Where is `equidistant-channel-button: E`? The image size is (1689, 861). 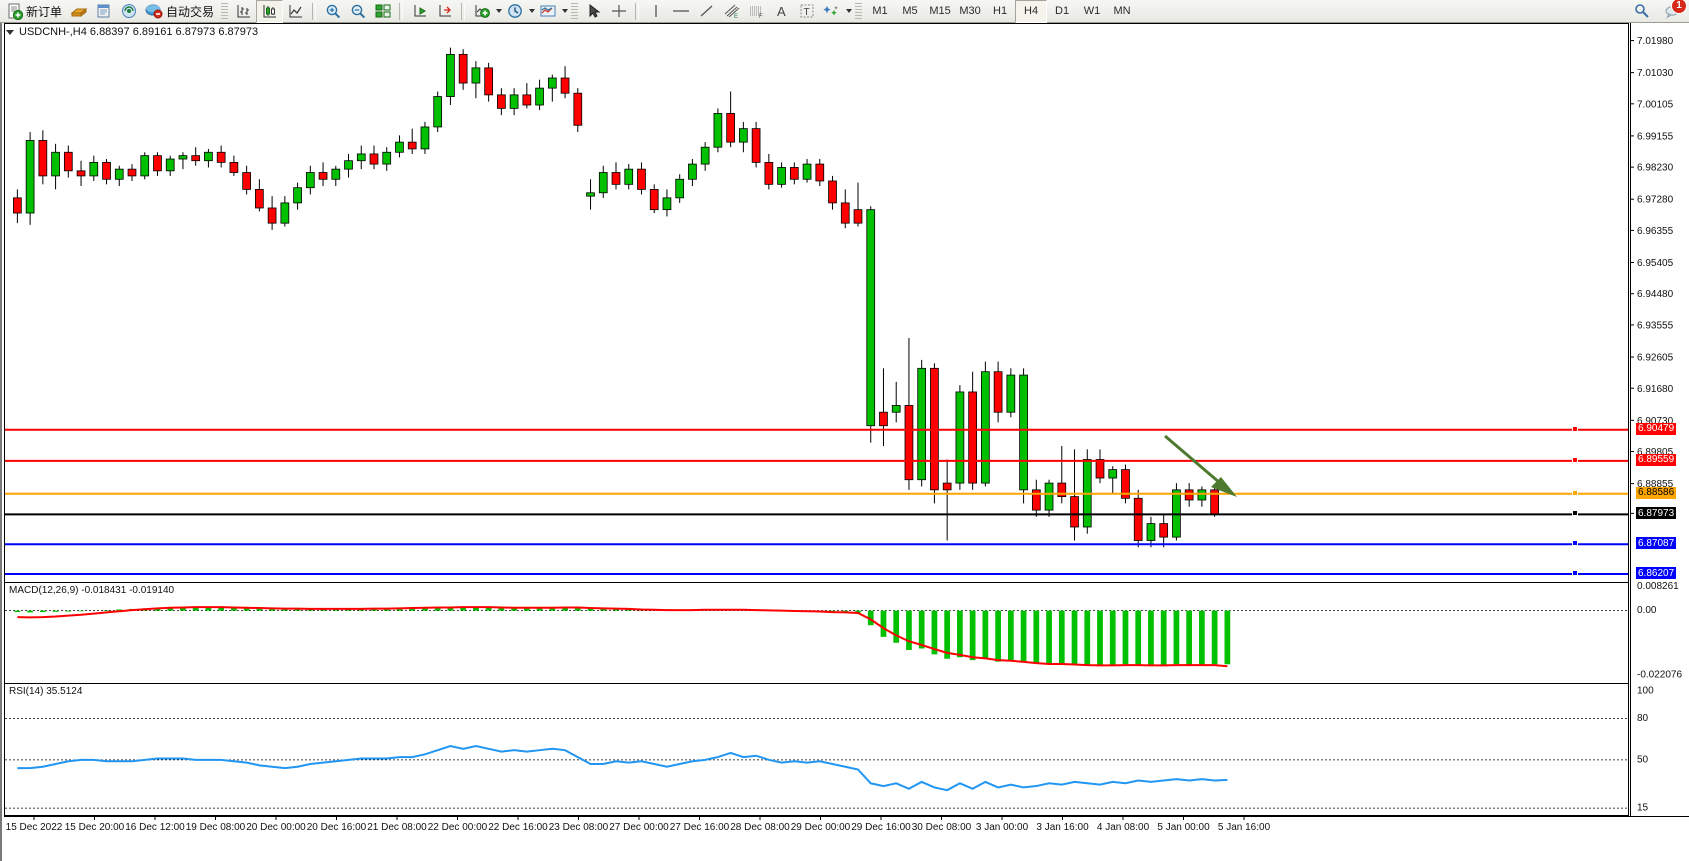
equidistant-channel-button: E is located at coordinates (731, 11).